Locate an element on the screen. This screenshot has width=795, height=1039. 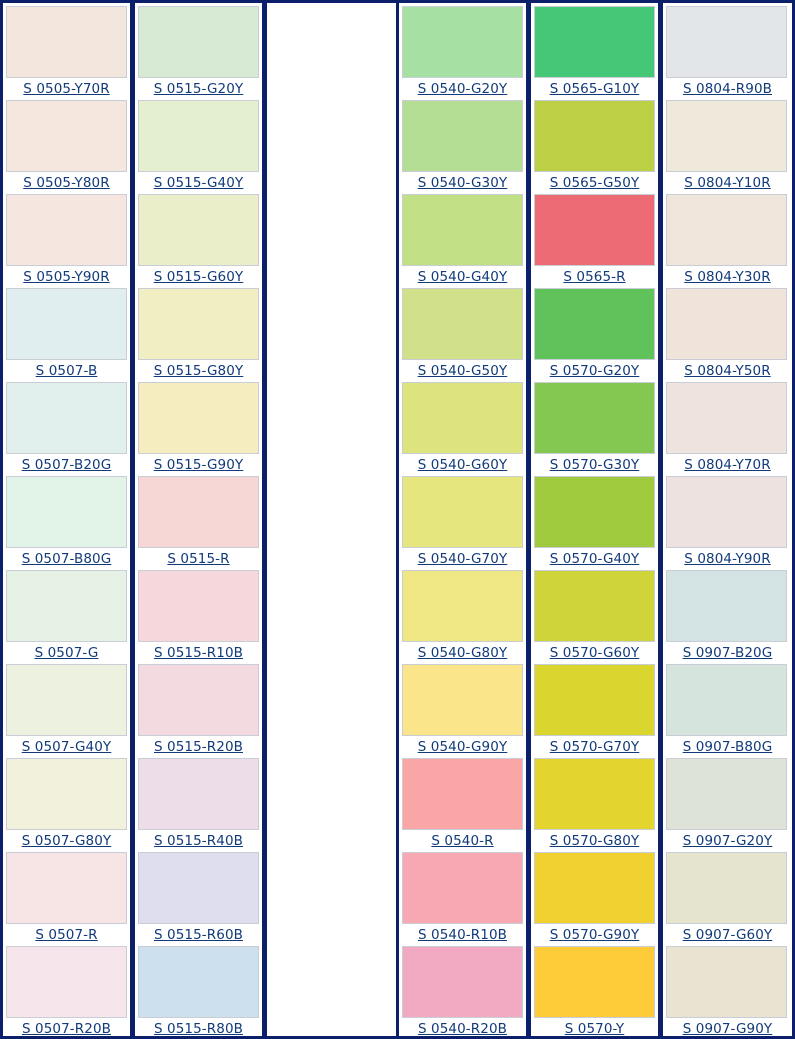
color-code-link: S 0515-R80B is located at coordinates (198, 1029).